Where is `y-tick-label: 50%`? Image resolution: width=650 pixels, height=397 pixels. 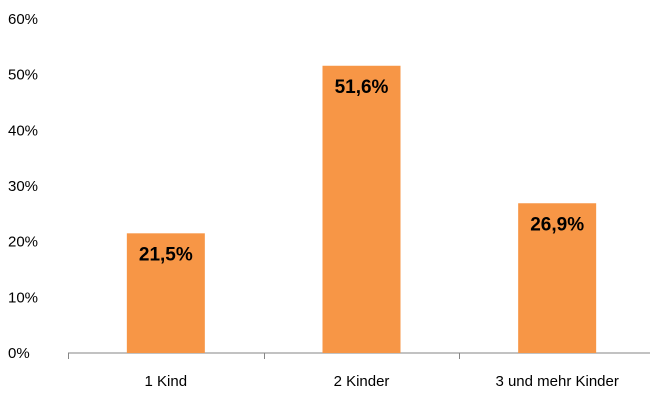
y-tick-label: 50% is located at coordinates (23, 75).